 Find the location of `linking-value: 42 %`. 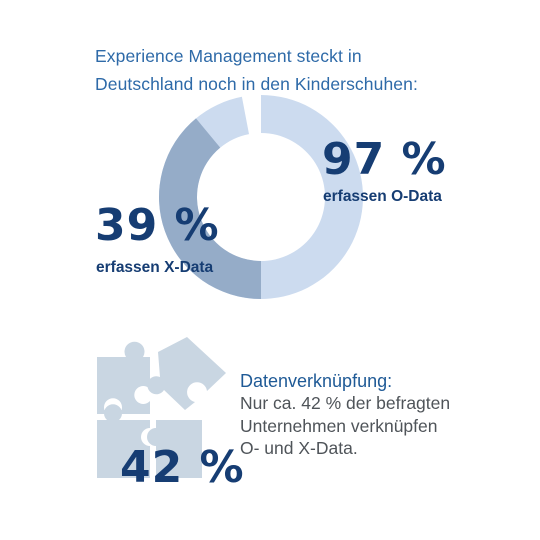

linking-value: 42 % is located at coordinates (182, 467).